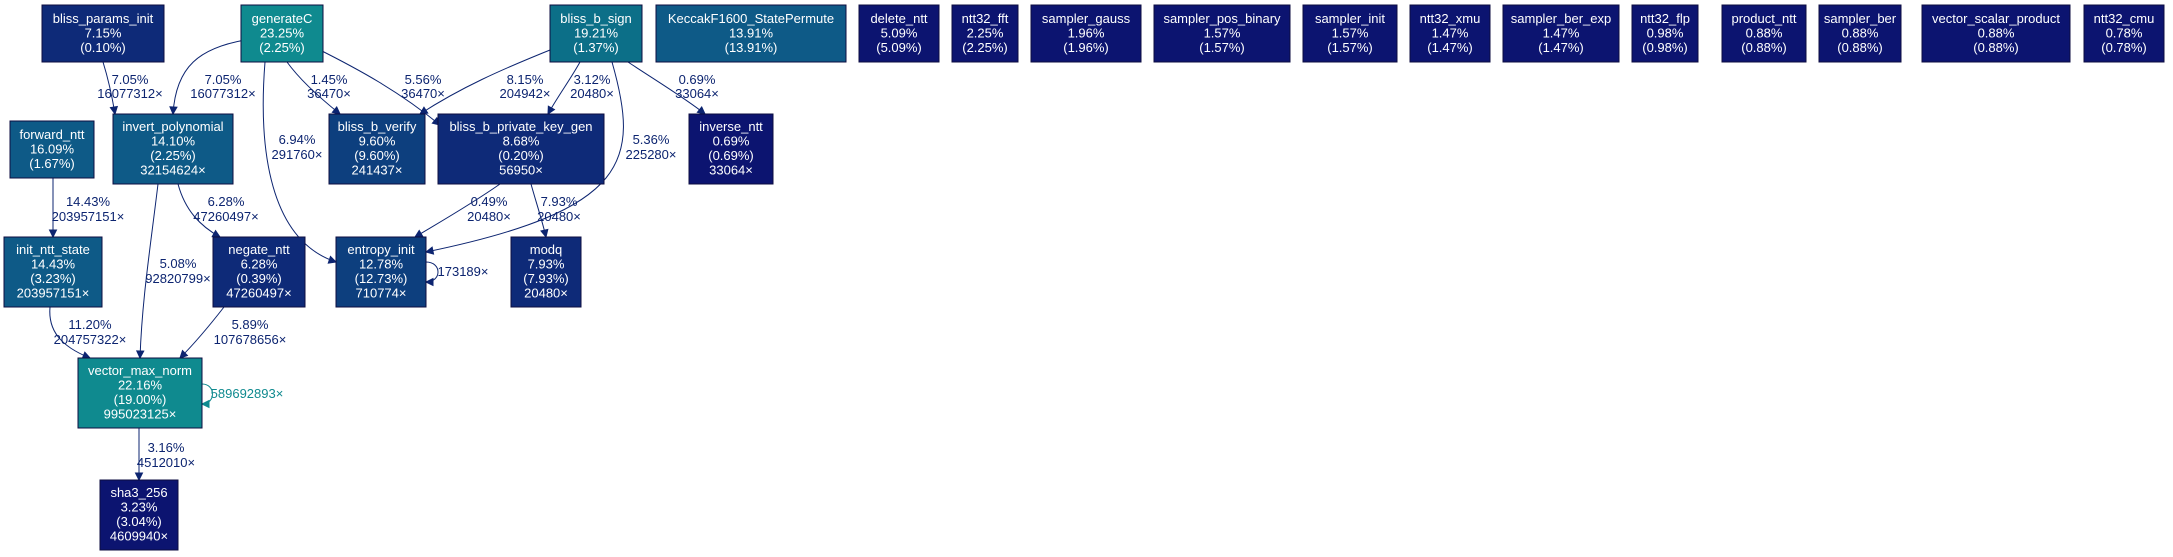  Describe the element at coordinates (546, 264) in the screenshot. I see `node-stat: 7.93%` at that location.